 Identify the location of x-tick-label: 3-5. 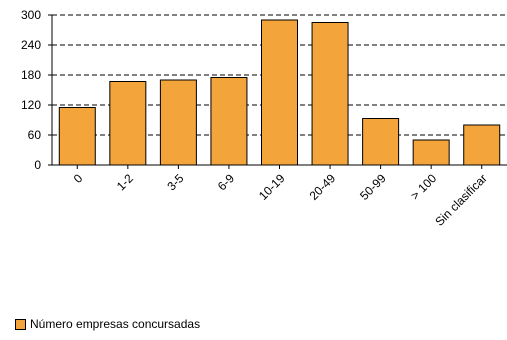
(175, 182).